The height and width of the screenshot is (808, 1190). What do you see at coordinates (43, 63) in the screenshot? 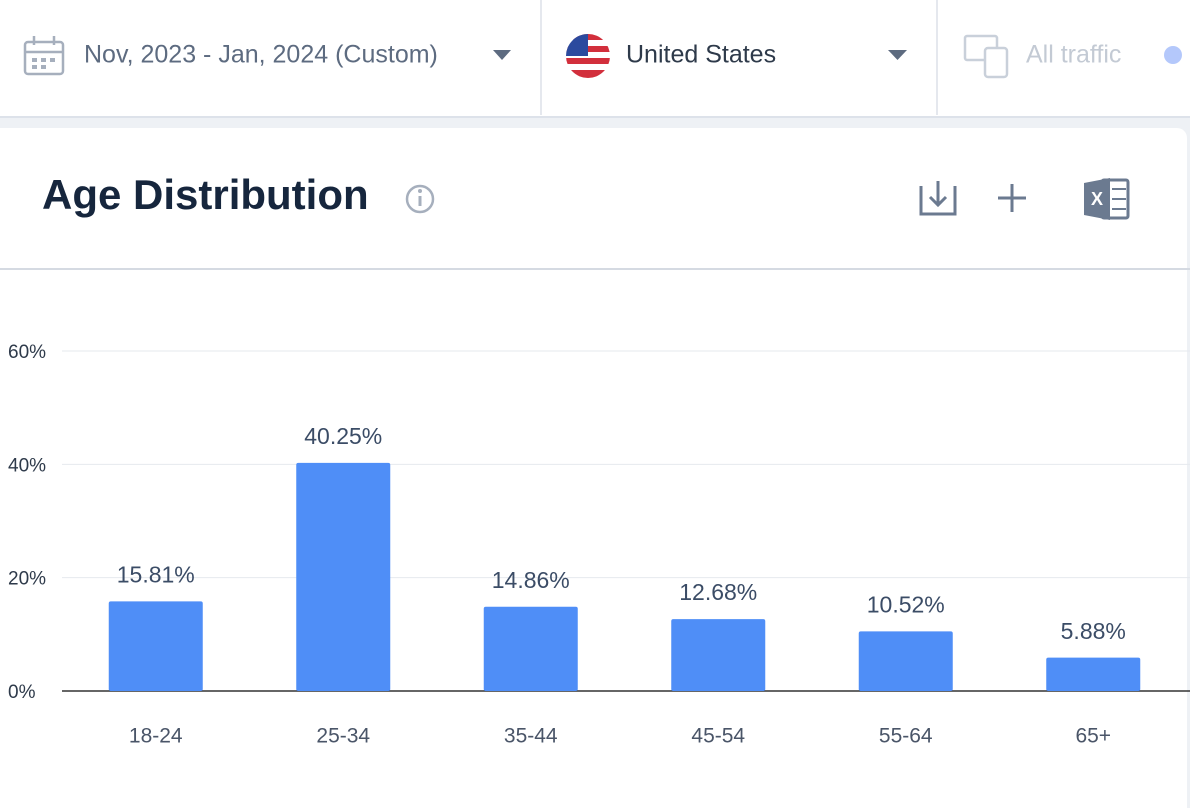
I see `calendar-dots` at bounding box center [43, 63].